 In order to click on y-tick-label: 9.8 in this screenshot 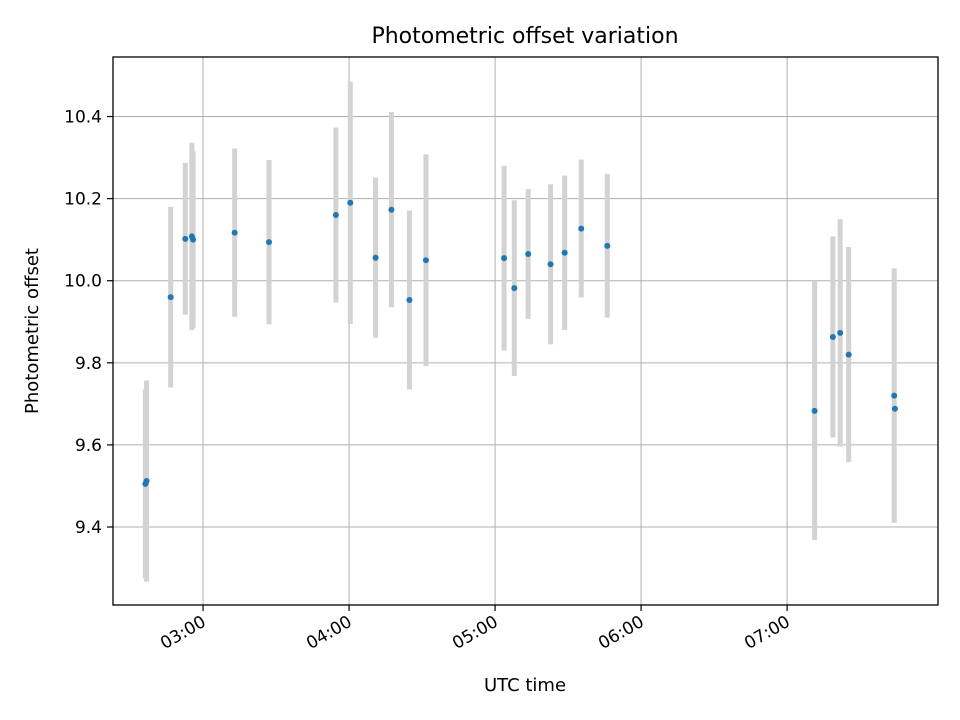, I will do `click(88, 364)`.